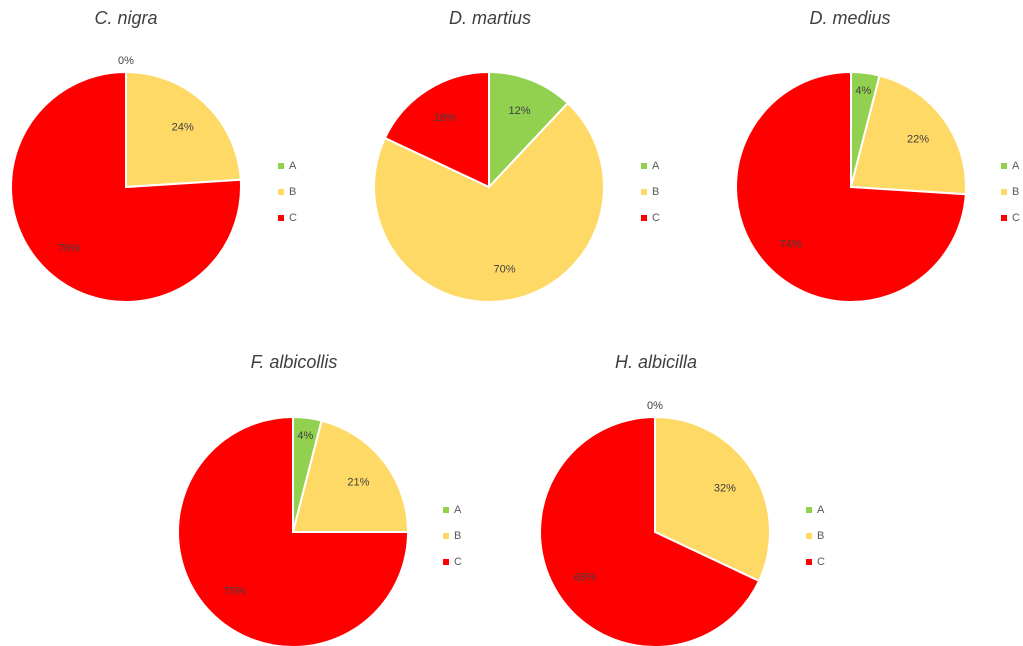 Image resolution: width=1023 pixels, height=646 pixels. Describe the element at coordinates (791, 245) in the screenshot. I see `data-label-c: 74%` at that location.